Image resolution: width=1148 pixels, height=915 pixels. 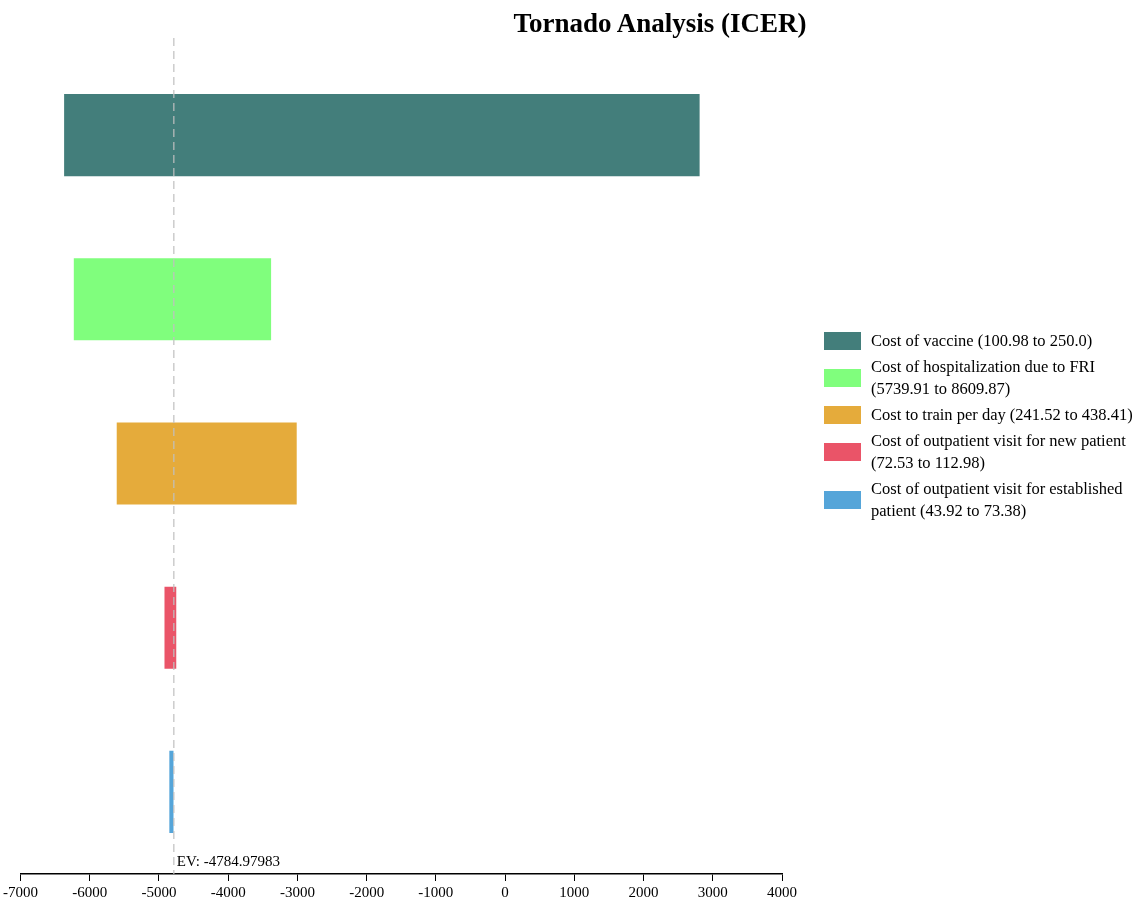 What do you see at coordinates (982, 341) in the screenshot?
I see `legend-label: Cost of vaccine (100.98 to 250.0)` at bounding box center [982, 341].